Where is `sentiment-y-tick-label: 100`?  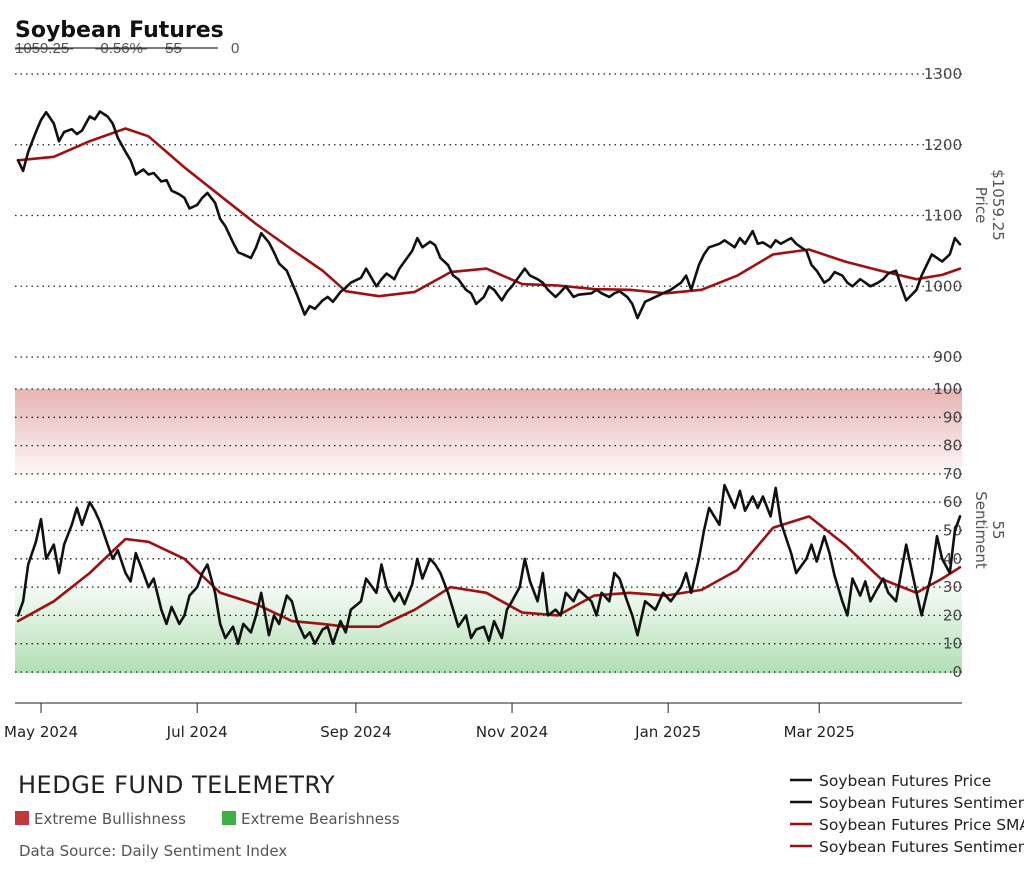
sentiment-y-tick-label: 100 is located at coordinates (947, 389).